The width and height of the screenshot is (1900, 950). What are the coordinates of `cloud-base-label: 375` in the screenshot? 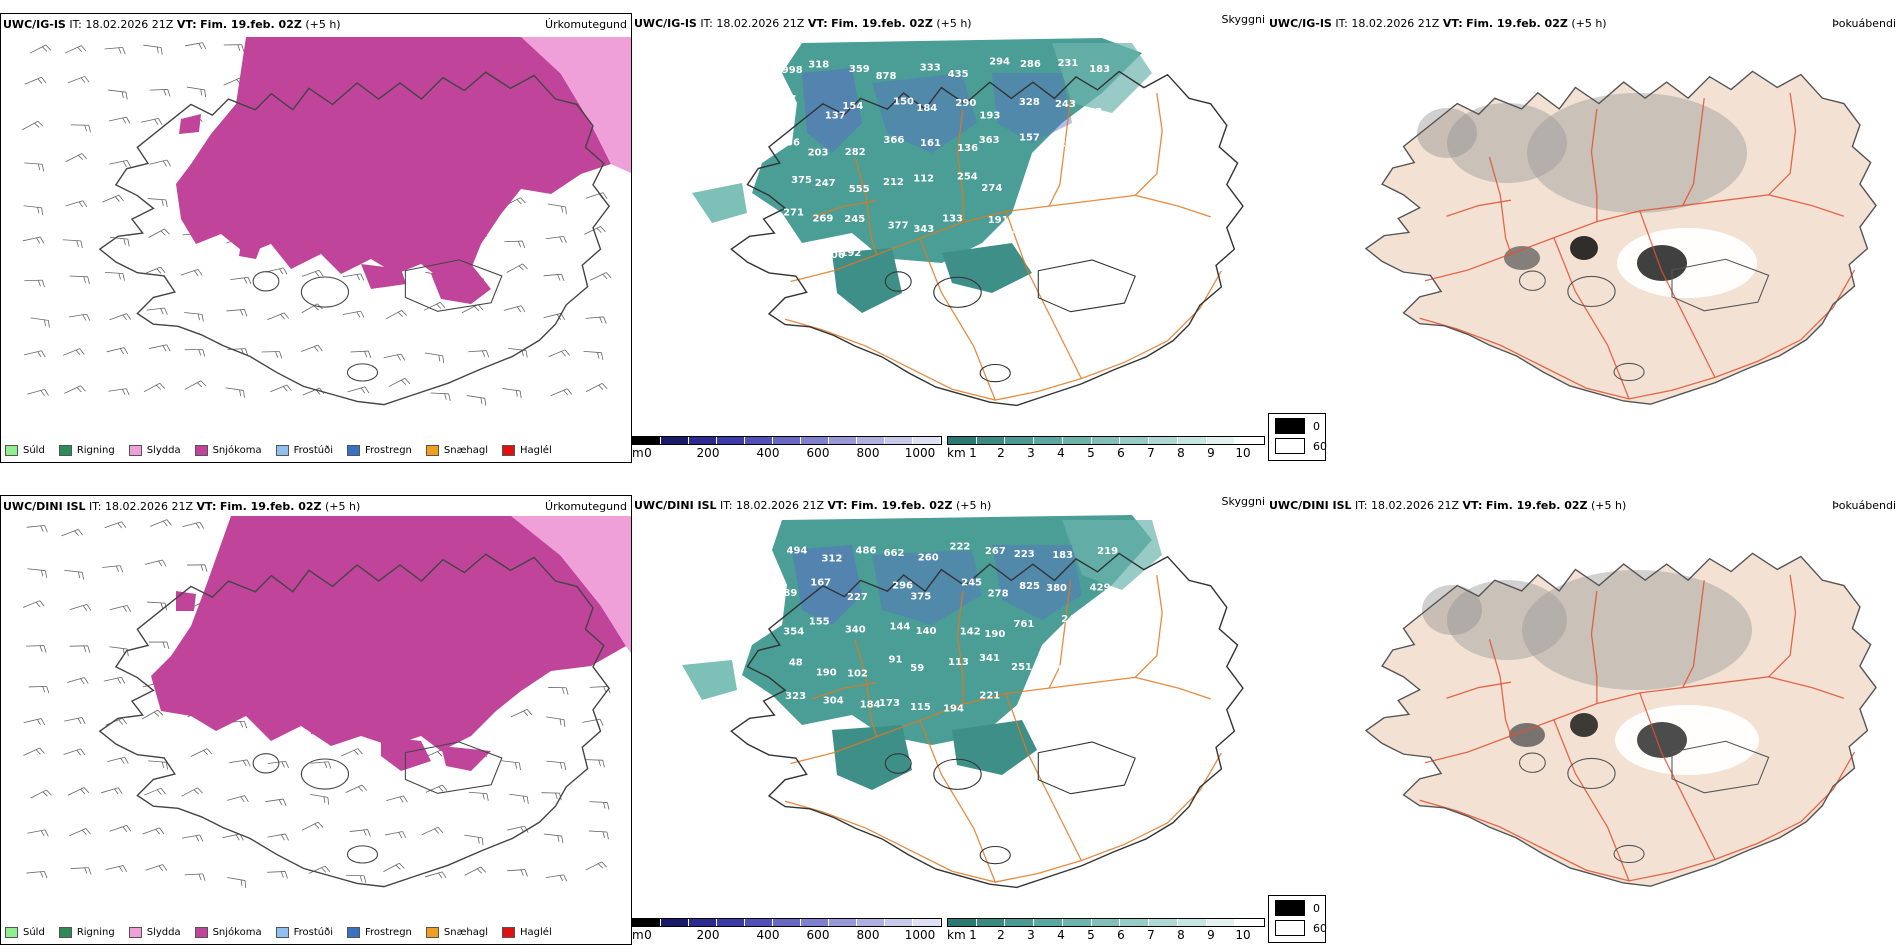 It's located at (920, 596).